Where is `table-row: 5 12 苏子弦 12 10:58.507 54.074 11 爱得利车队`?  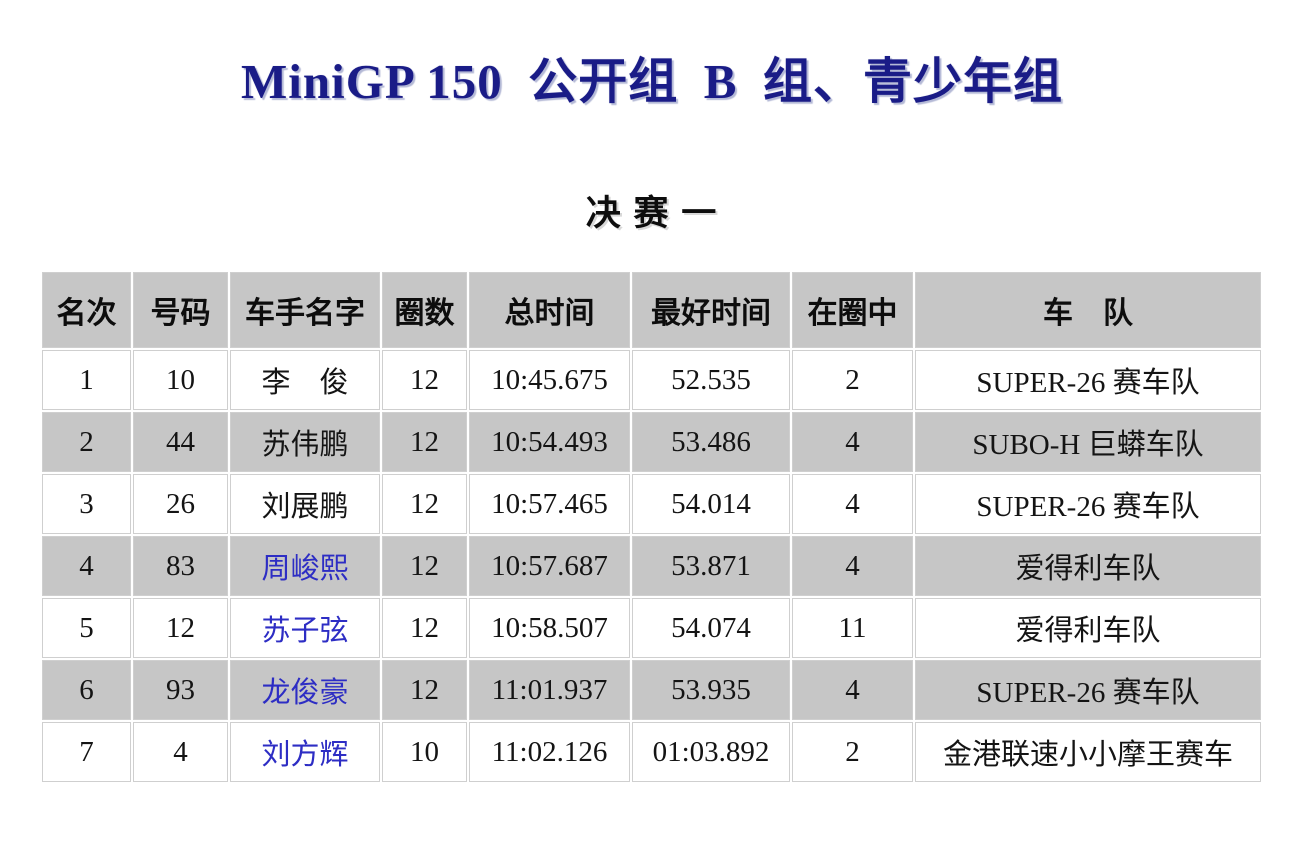 table-row: 5 12 苏子弦 12 10:58.507 54.074 11 爱得利车队 is located at coordinates (651, 628).